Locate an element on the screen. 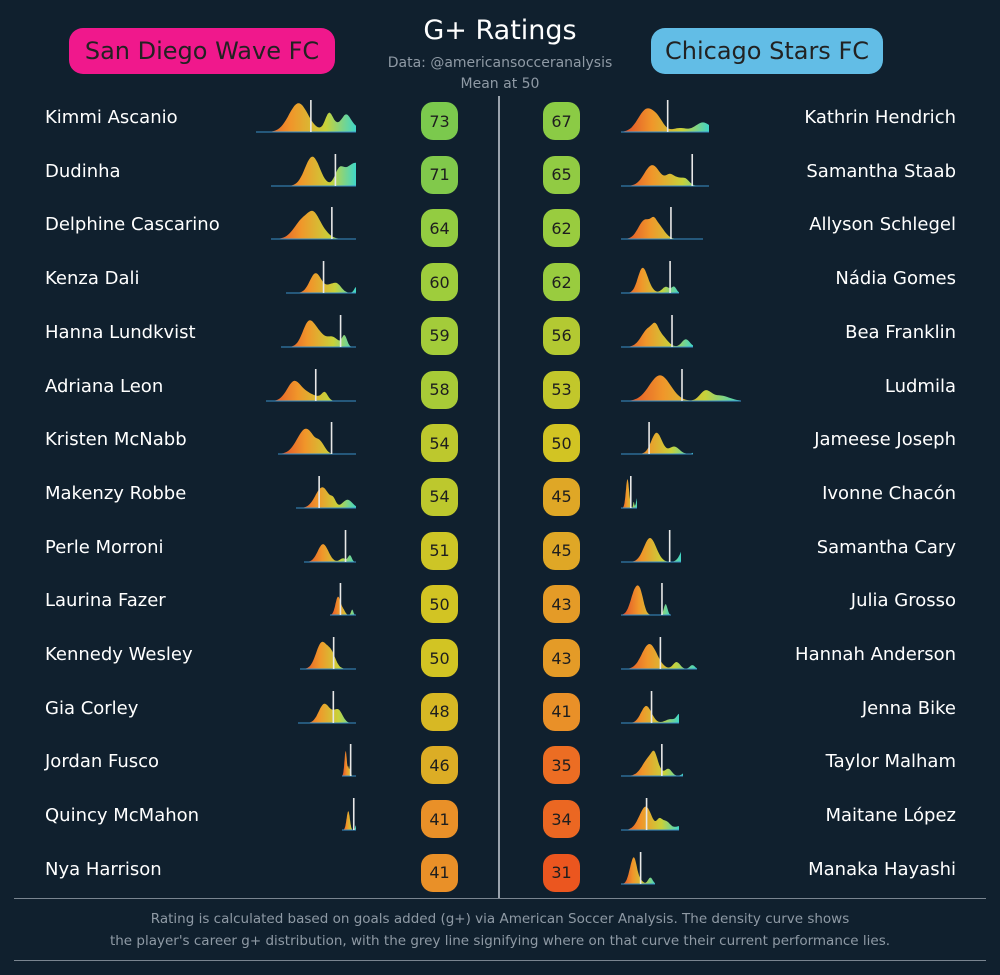  left-rating-badge: 46 is located at coordinates (439, 765).